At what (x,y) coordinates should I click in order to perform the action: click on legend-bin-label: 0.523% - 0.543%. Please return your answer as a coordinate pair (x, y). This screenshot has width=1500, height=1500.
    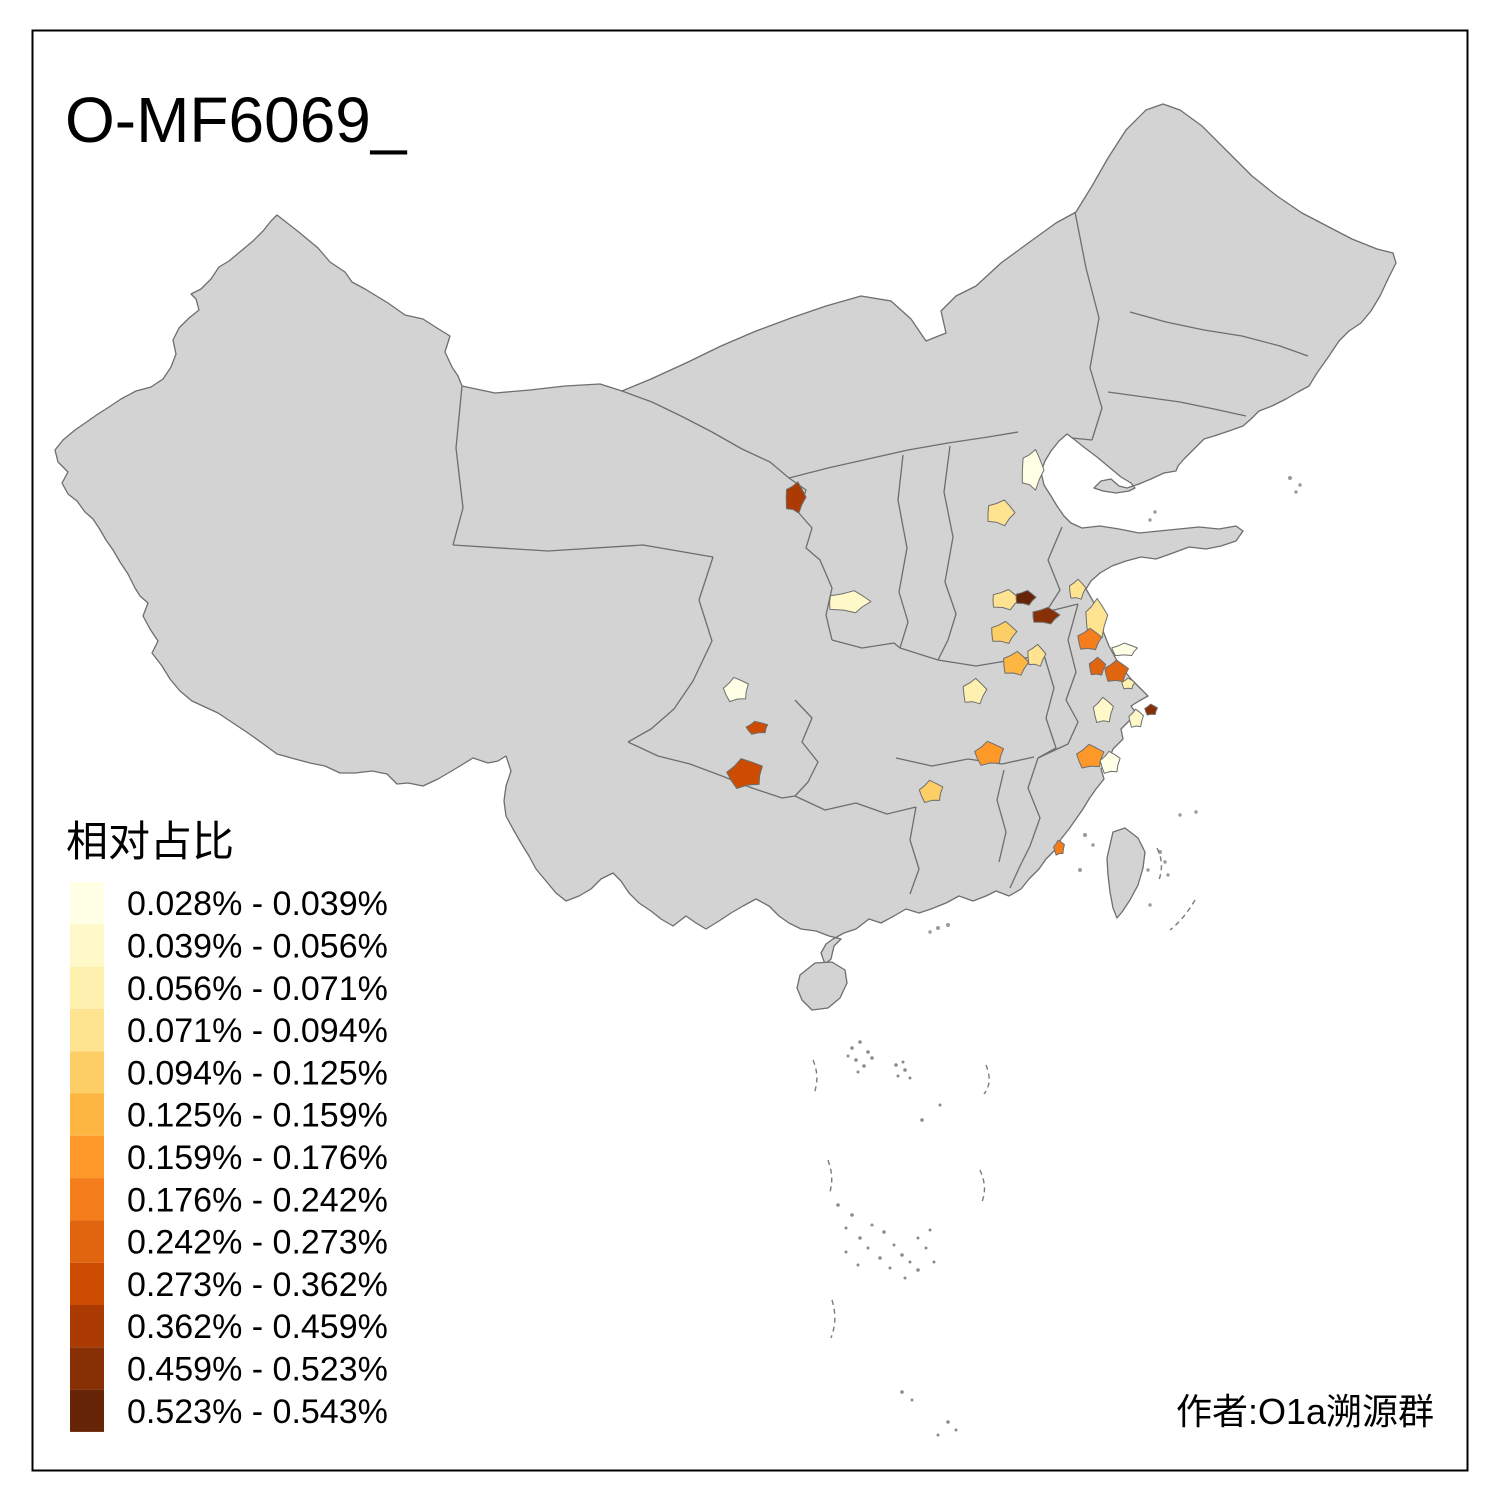
    Looking at the image, I should click on (257, 1412).